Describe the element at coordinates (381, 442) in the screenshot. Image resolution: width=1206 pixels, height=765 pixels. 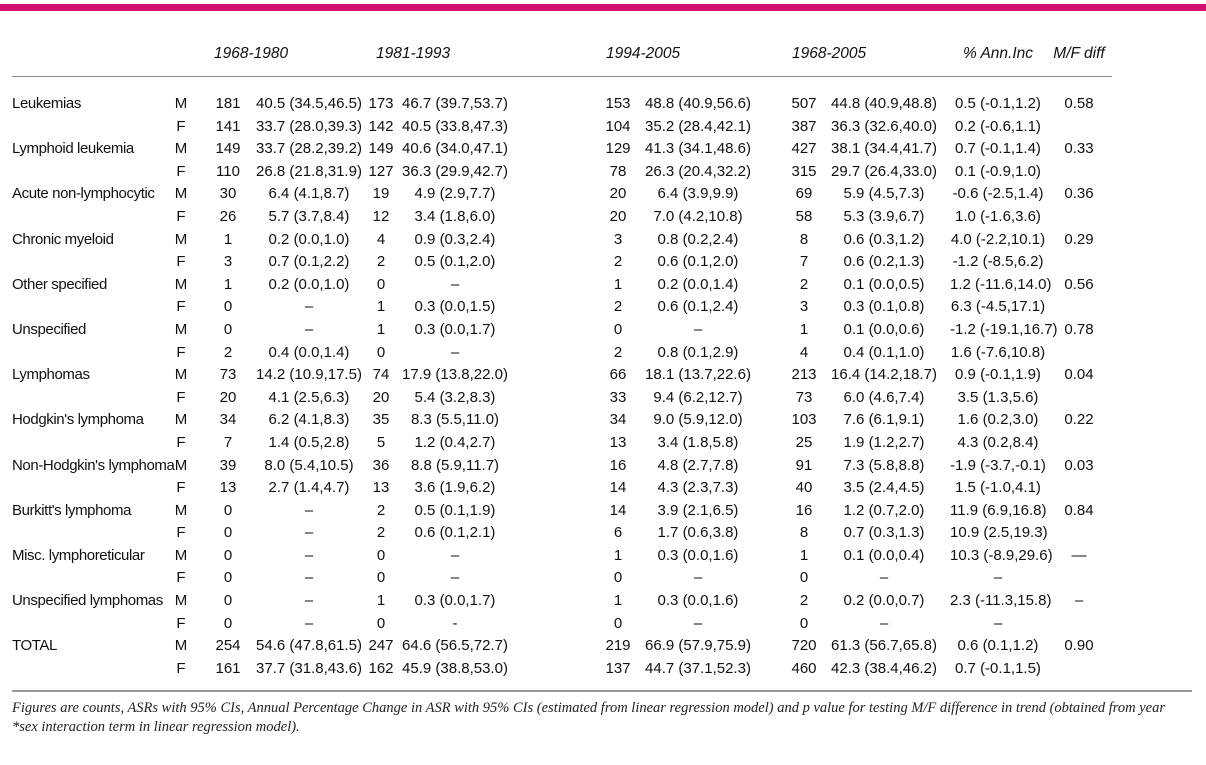
I see `count-1981-1993: 5` at that location.